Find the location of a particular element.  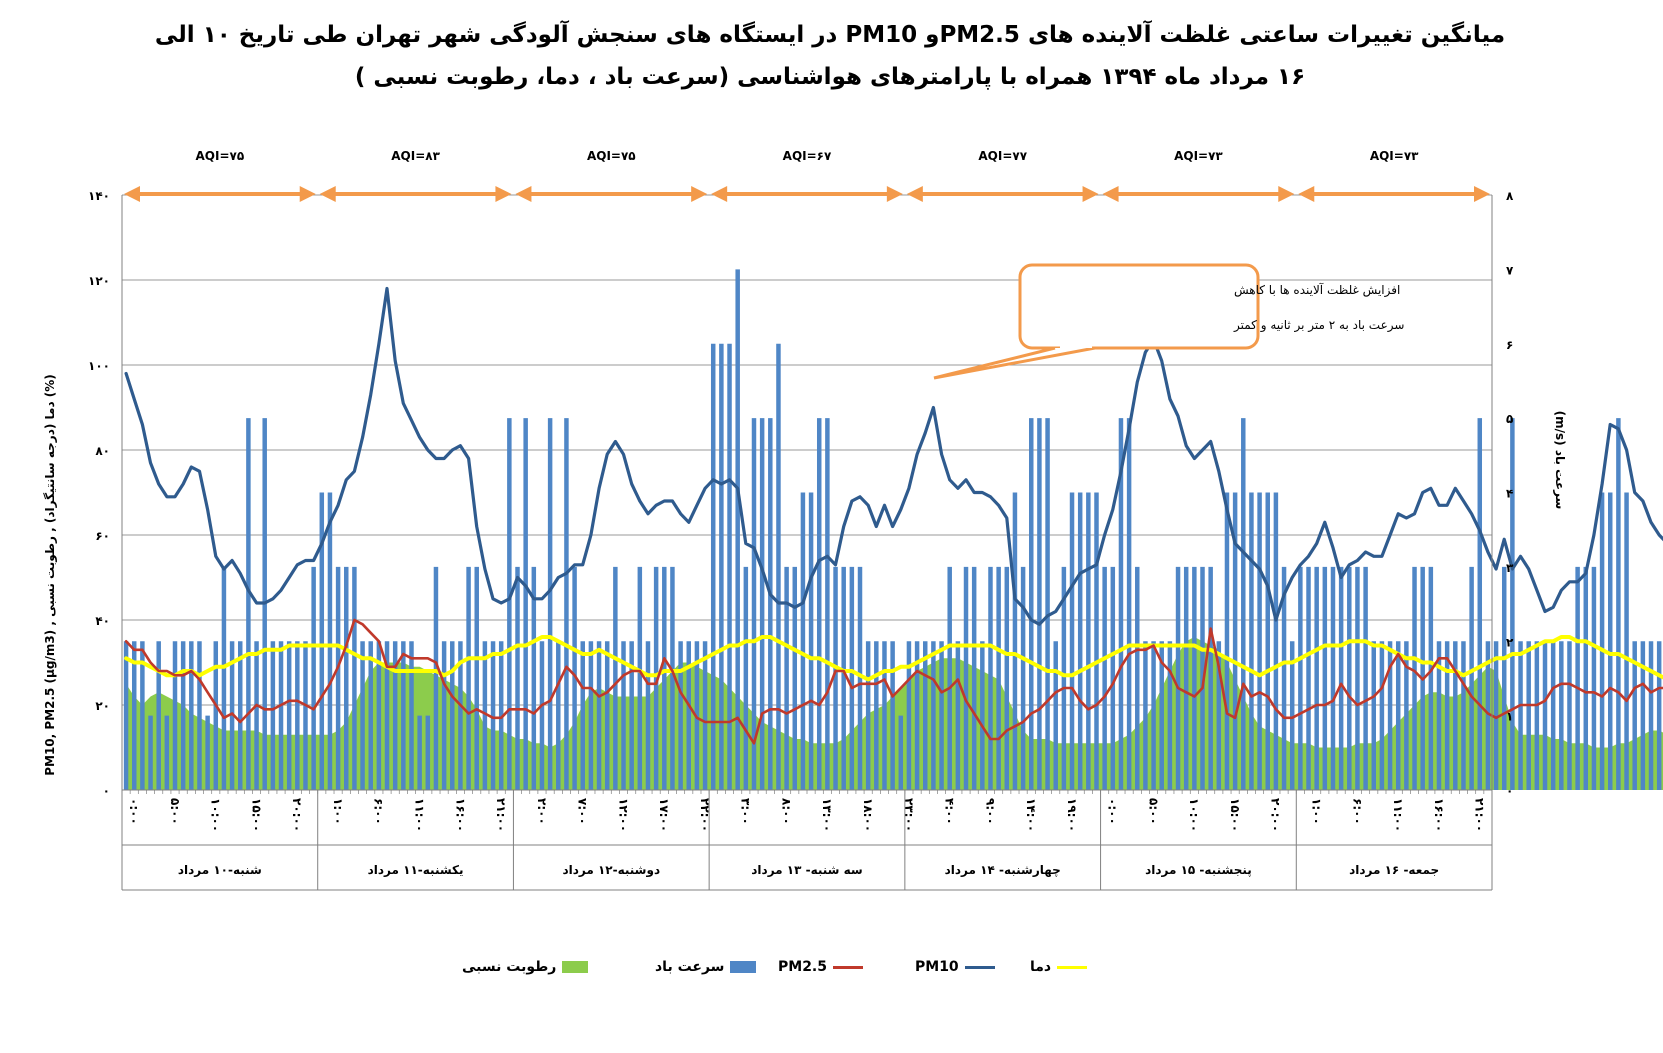

hour-tick-label: ۷:۰۰ is located at coordinates (583, 811).